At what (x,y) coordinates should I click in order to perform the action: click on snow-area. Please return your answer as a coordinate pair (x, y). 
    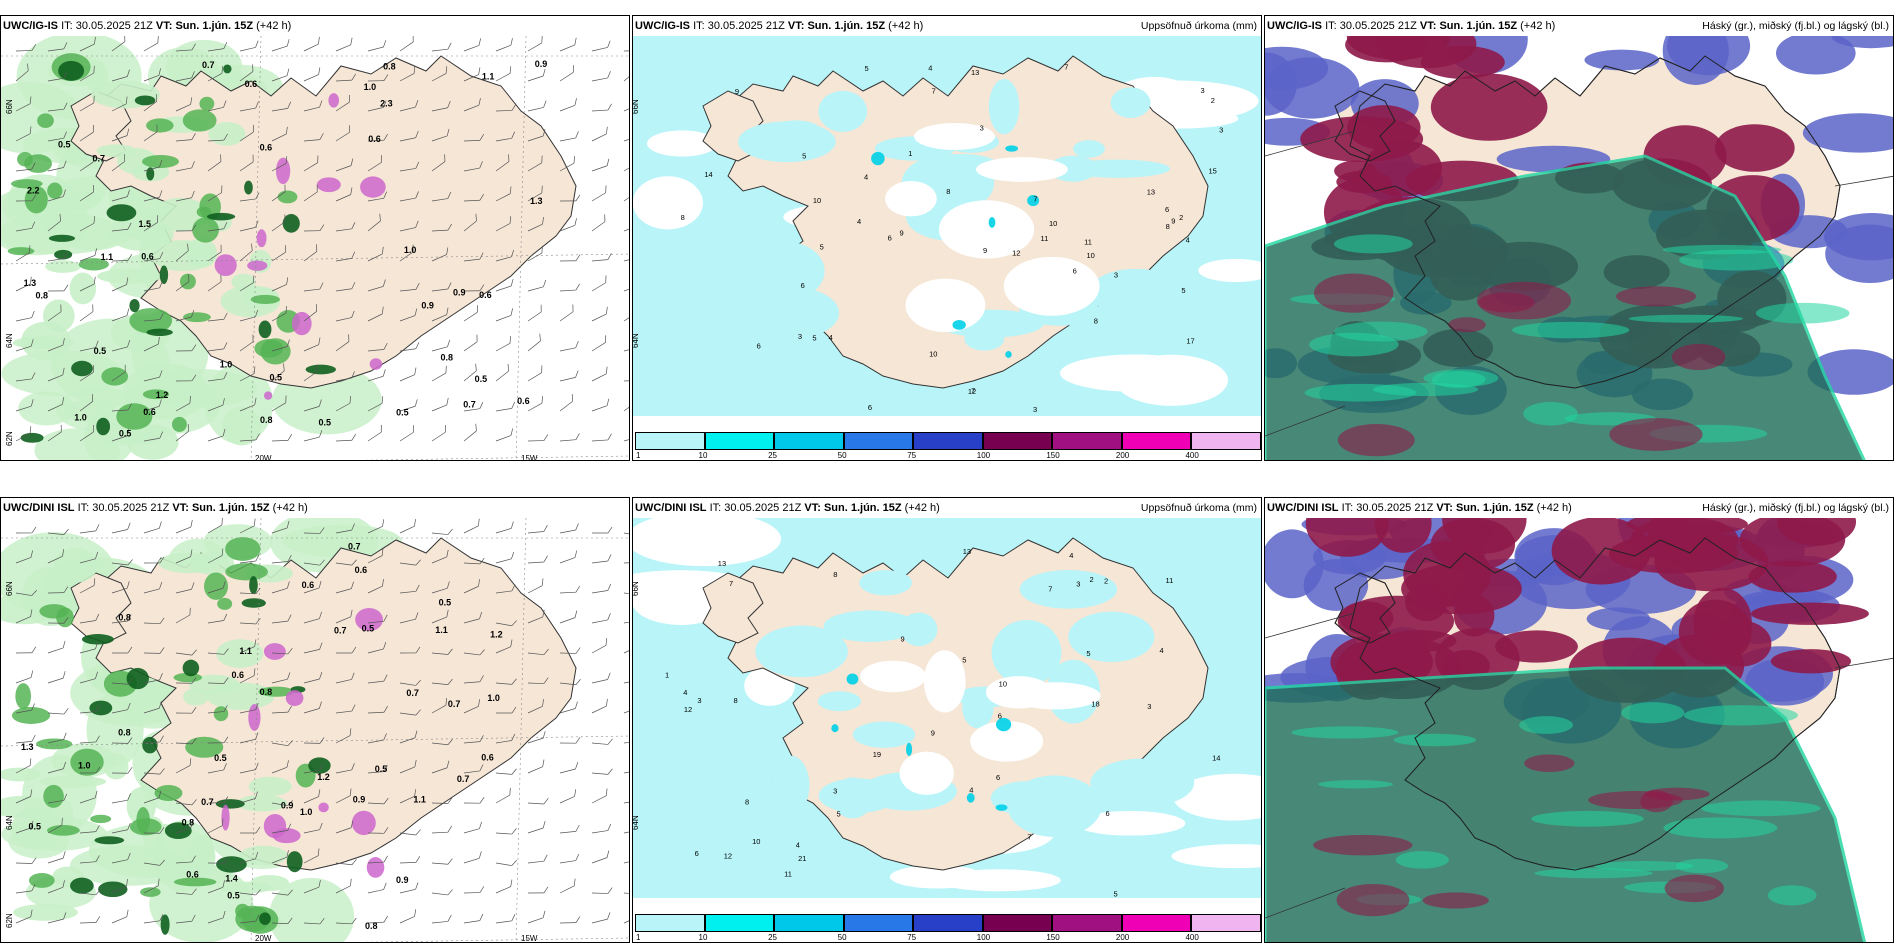
    Looking at the image, I should click on (225, 265).